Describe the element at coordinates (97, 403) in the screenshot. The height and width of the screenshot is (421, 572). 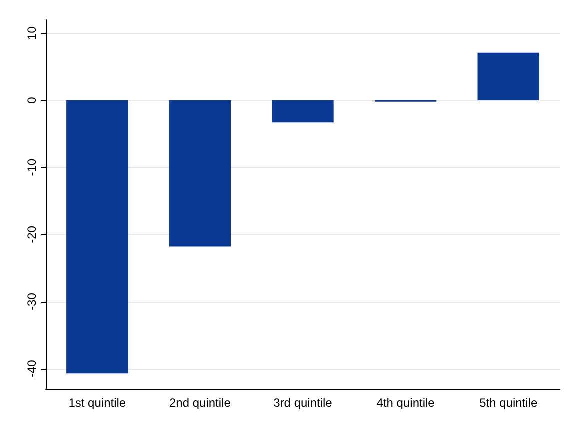
I see `x-tick-label: 1st quintile` at that location.